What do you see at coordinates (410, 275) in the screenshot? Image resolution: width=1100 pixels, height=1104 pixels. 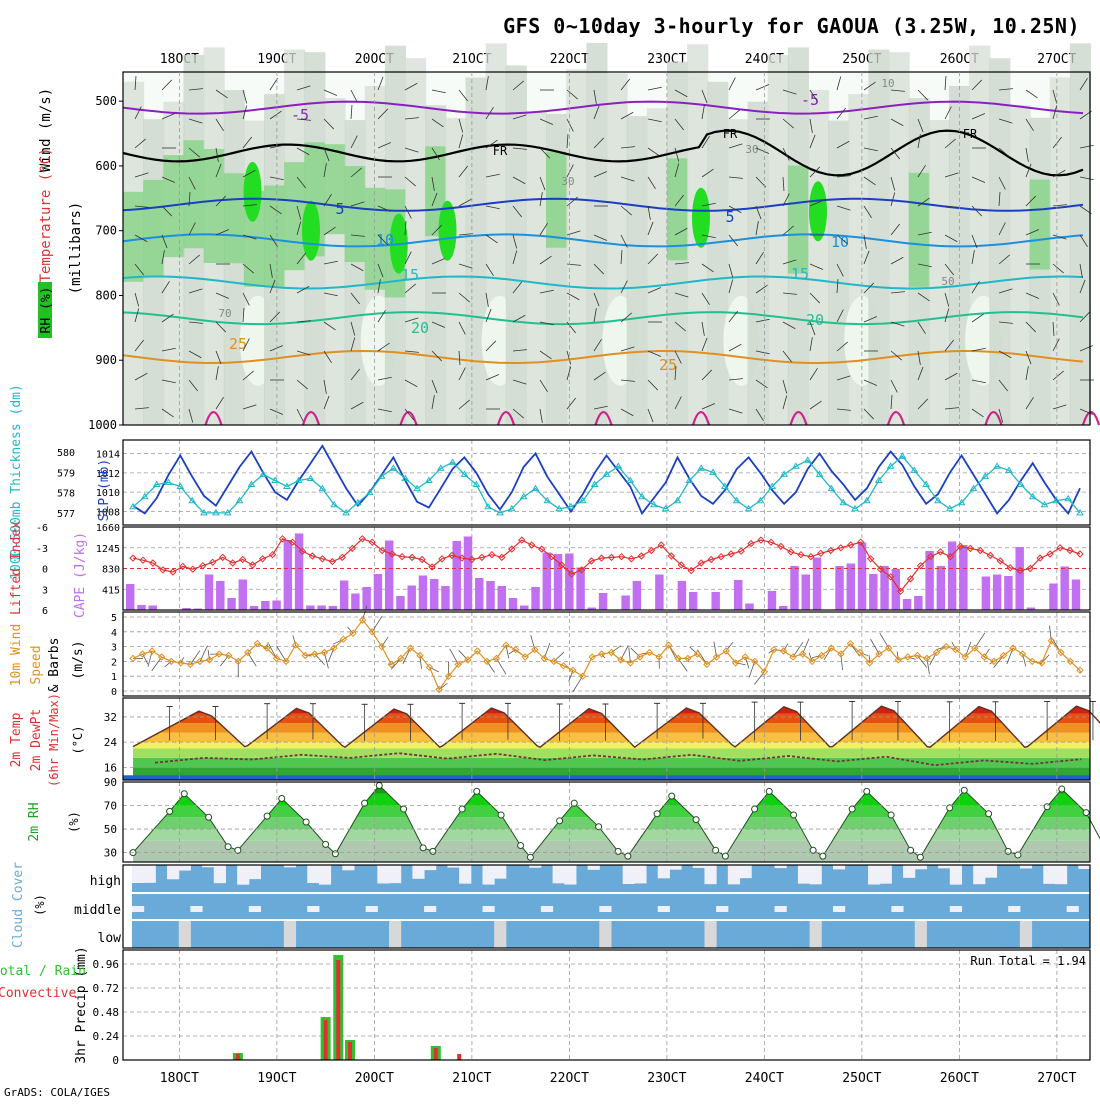 I see `isotherm-label: 15` at bounding box center [410, 275].